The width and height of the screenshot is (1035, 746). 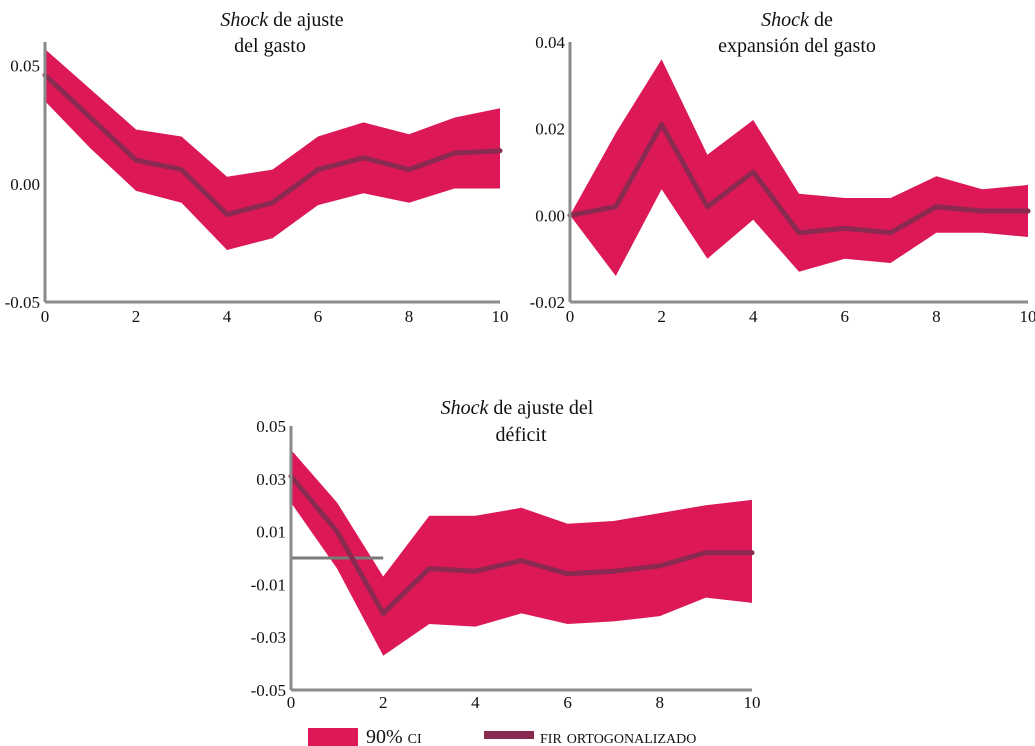 What do you see at coordinates (271, 479) in the screenshot?
I see `y-tick-label: 0.03` at bounding box center [271, 479].